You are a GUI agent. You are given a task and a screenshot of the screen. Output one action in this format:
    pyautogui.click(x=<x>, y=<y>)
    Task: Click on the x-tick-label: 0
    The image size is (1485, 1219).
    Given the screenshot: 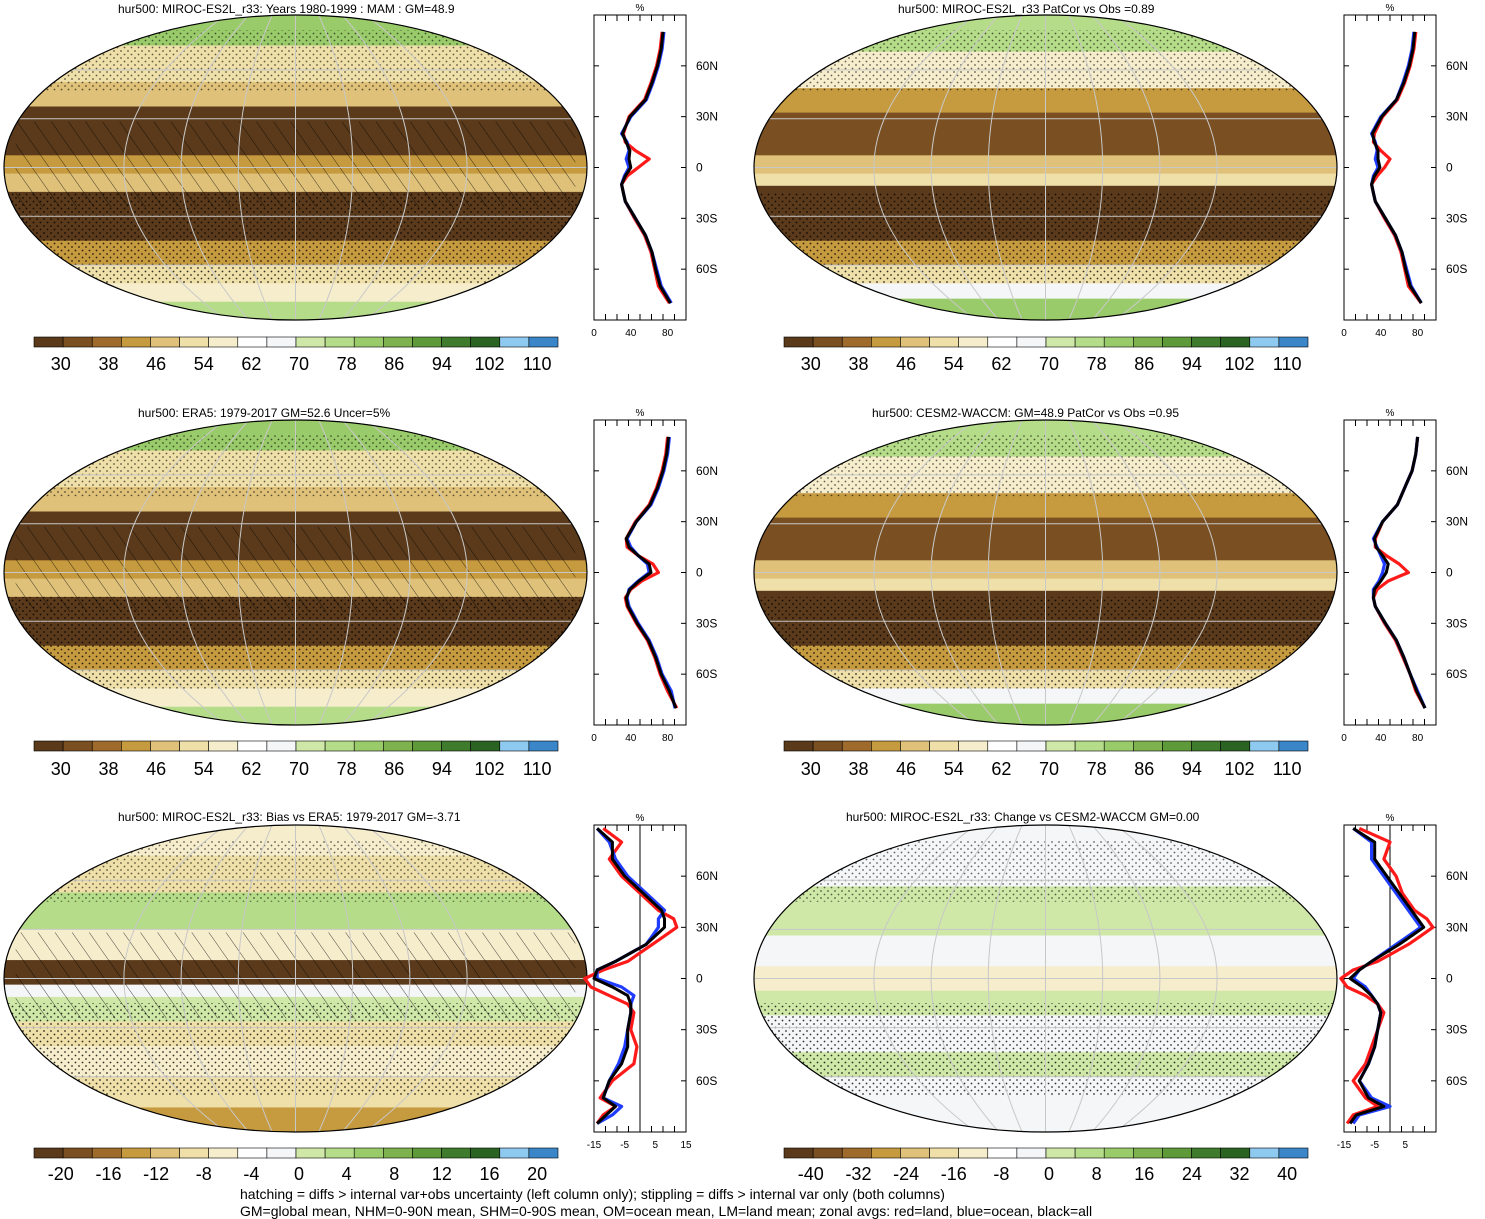 What is the action you would take?
    pyautogui.click(x=1344, y=333)
    